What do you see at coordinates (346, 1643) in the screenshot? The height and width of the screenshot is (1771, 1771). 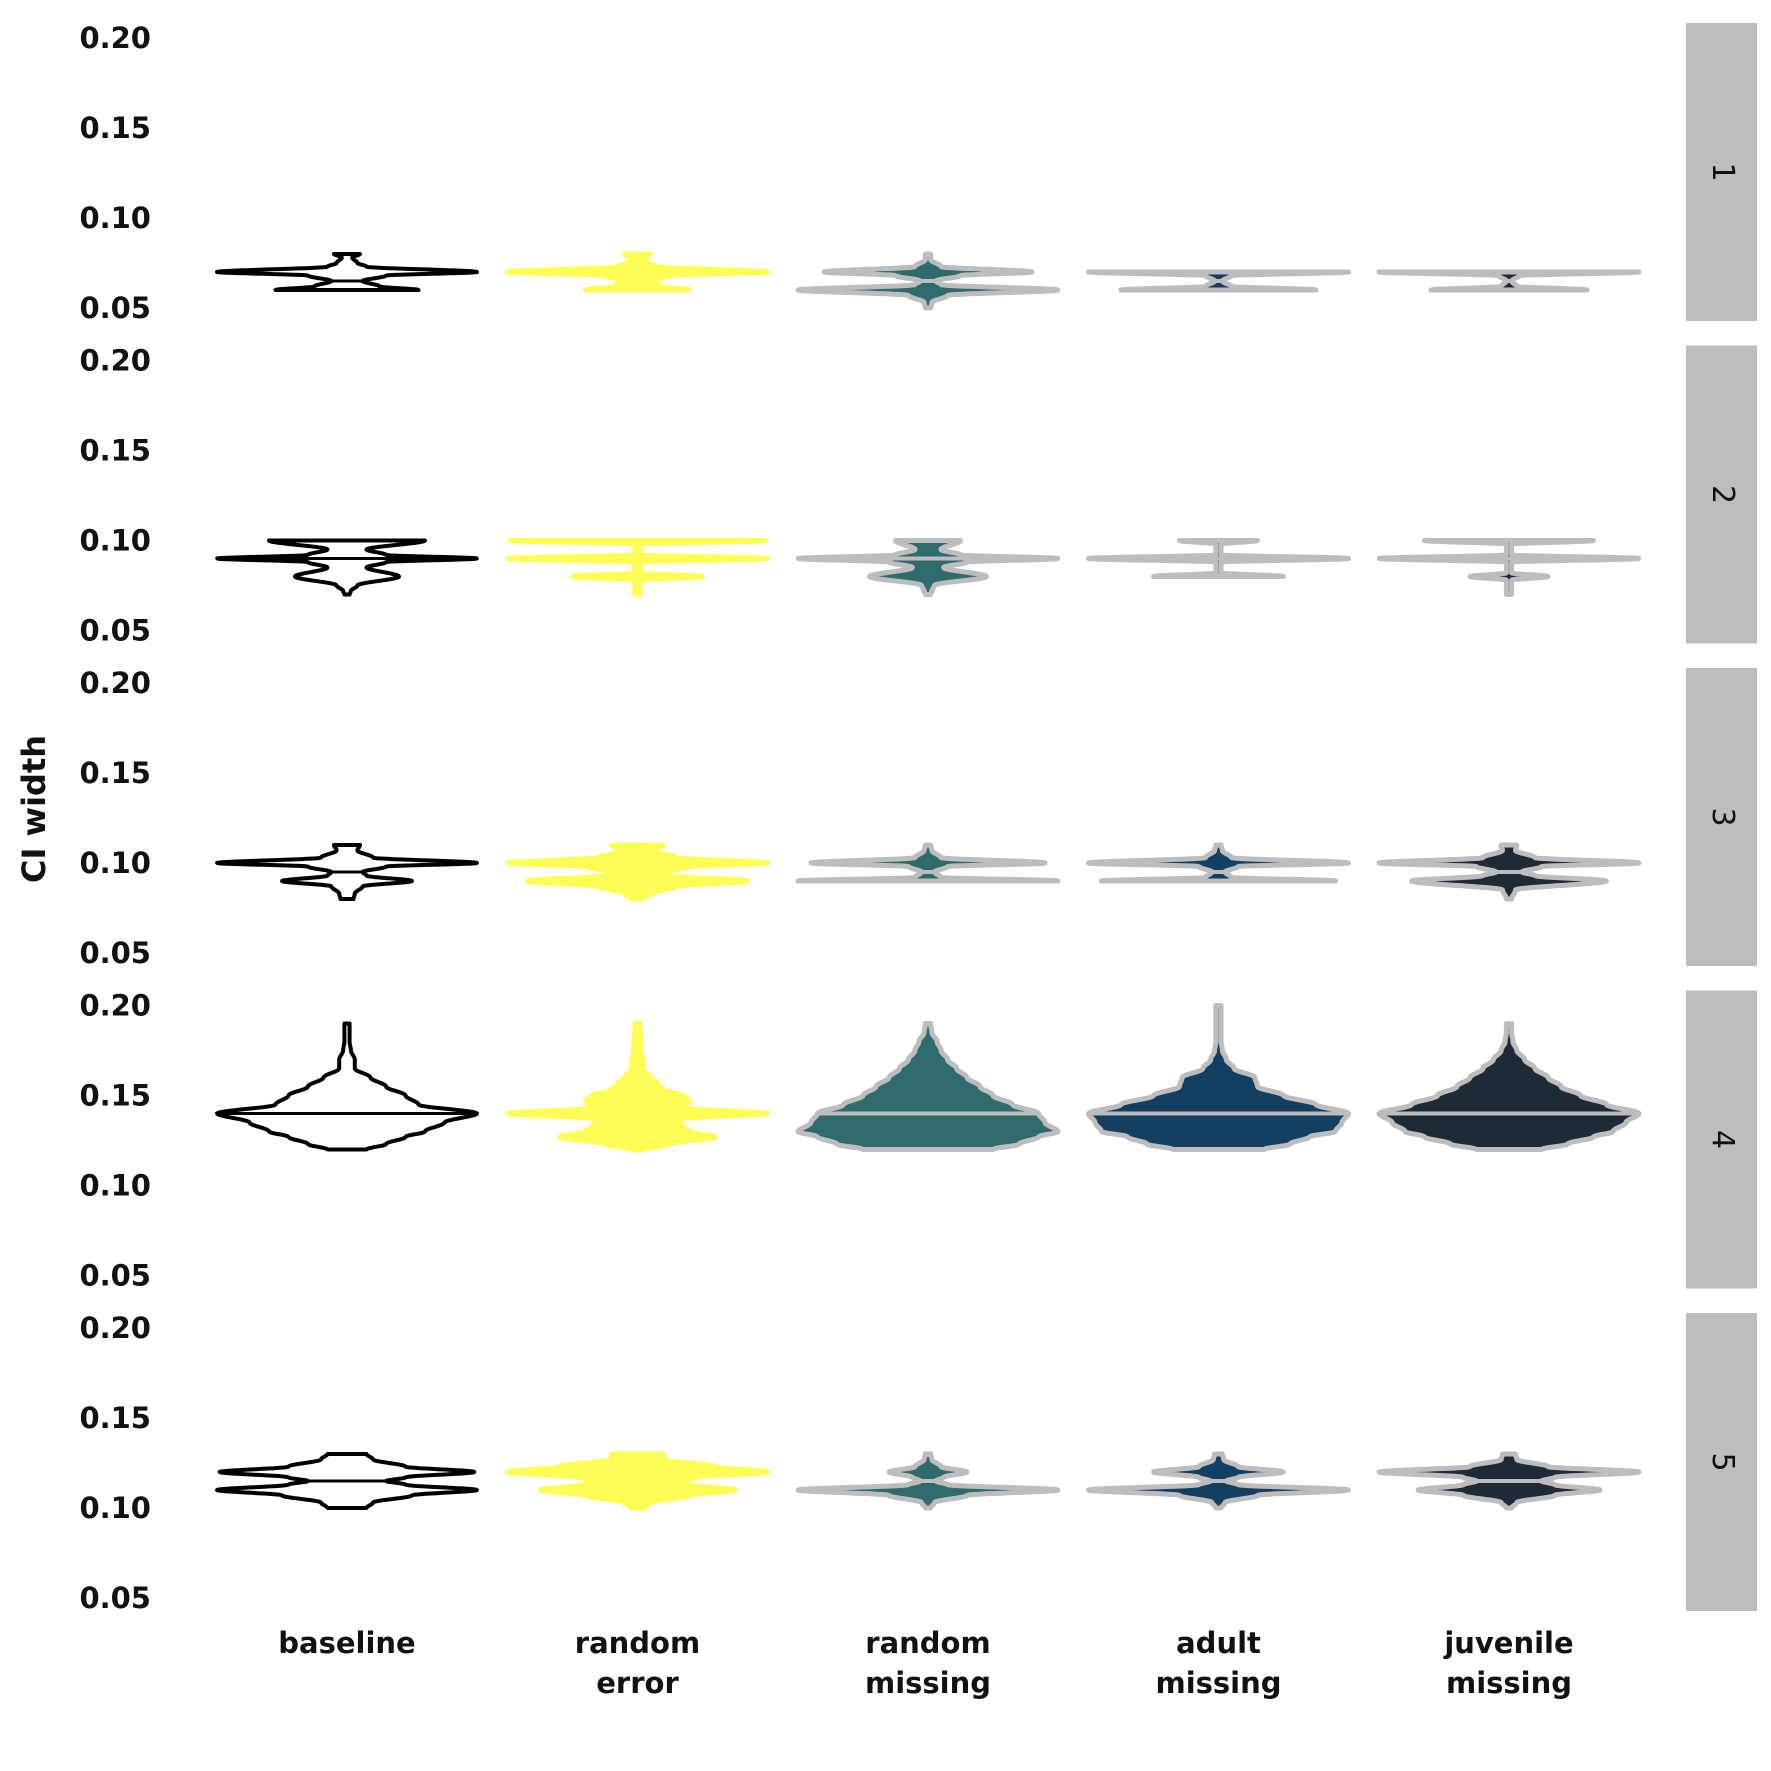 I see `x-category-label-baseline: baseline` at bounding box center [346, 1643].